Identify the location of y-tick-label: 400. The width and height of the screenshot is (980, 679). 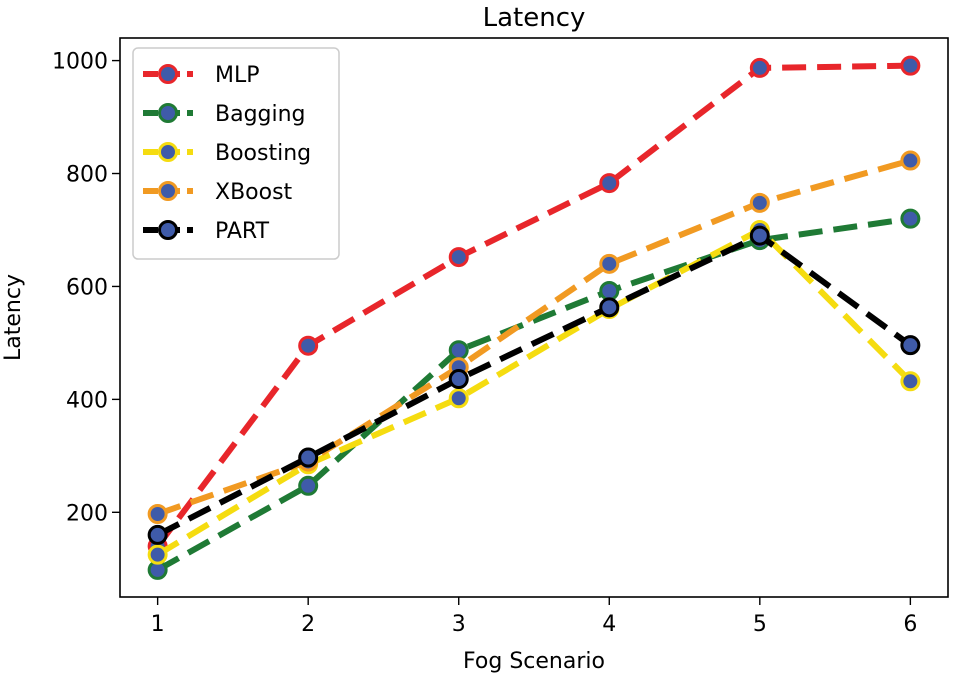
(87, 400).